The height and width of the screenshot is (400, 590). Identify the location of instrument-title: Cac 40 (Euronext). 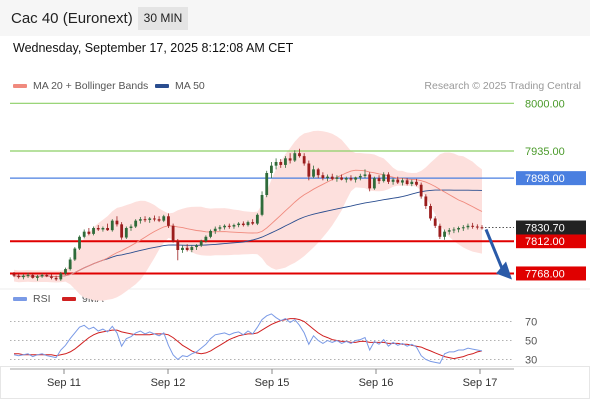
(72, 18).